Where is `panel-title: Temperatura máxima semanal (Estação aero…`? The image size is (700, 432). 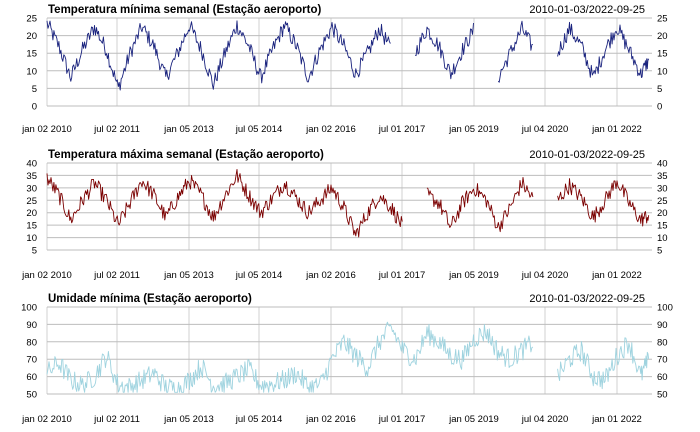
panel-title: Temperatura máxima semanal (Estação aero… is located at coordinates (186, 155).